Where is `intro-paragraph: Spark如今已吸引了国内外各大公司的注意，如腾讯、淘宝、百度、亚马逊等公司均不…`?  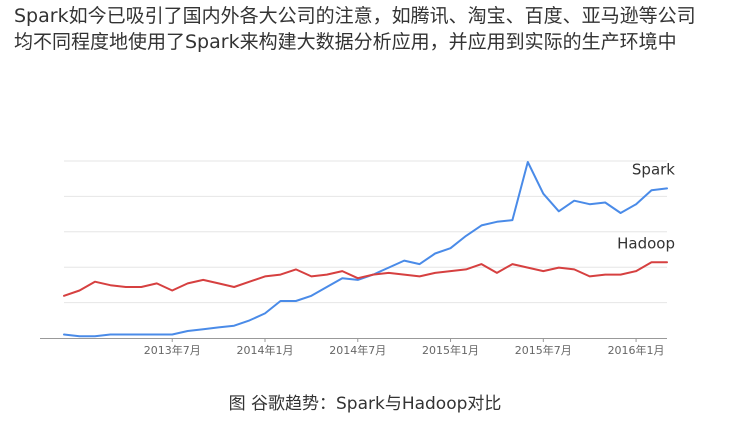 intro-paragraph: Spark如今已吸引了国内外各大公司的注意，如腾讯、淘宝、百度、亚马逊等公司均不… is located at coordinates (355, 29).